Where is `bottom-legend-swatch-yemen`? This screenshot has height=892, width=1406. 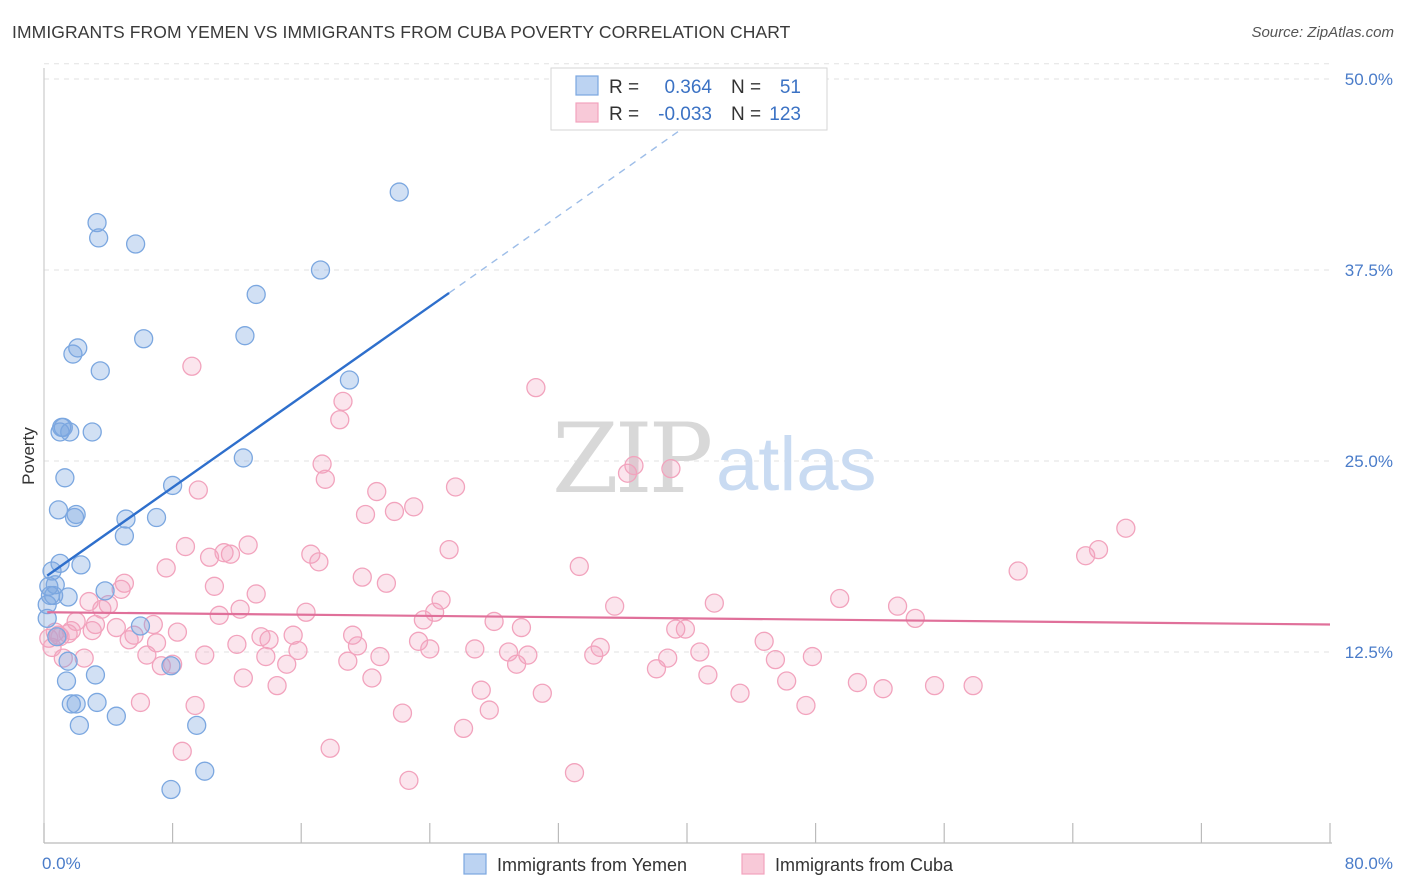
bottom-legend-swatch-yemen is located at coordinates (475, 864).